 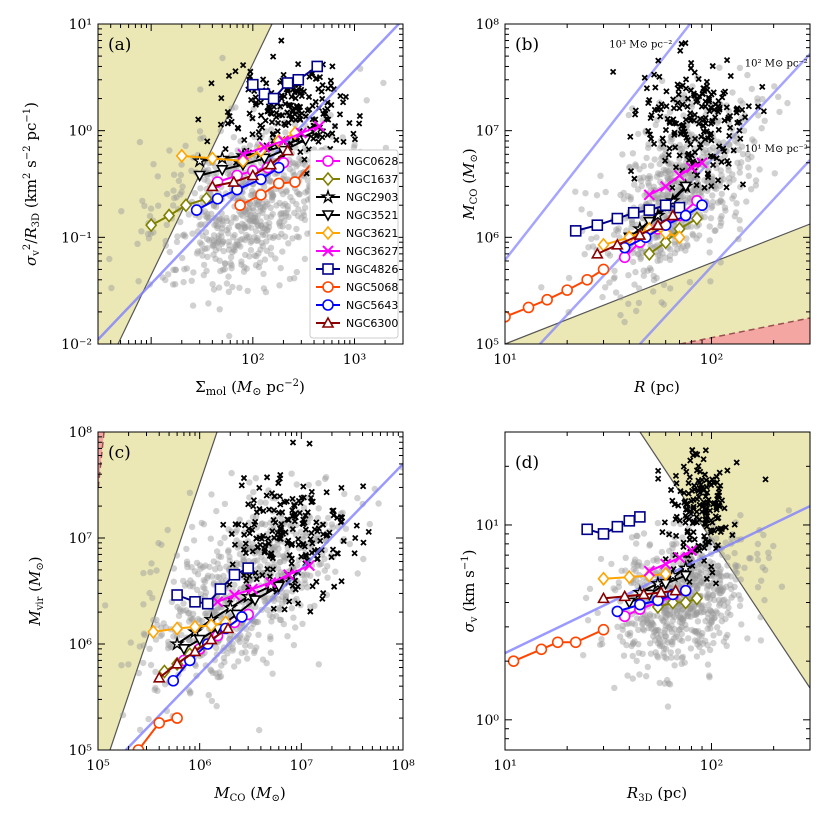 I want to click on panel-b-background-points, so click(x=664, y=182).